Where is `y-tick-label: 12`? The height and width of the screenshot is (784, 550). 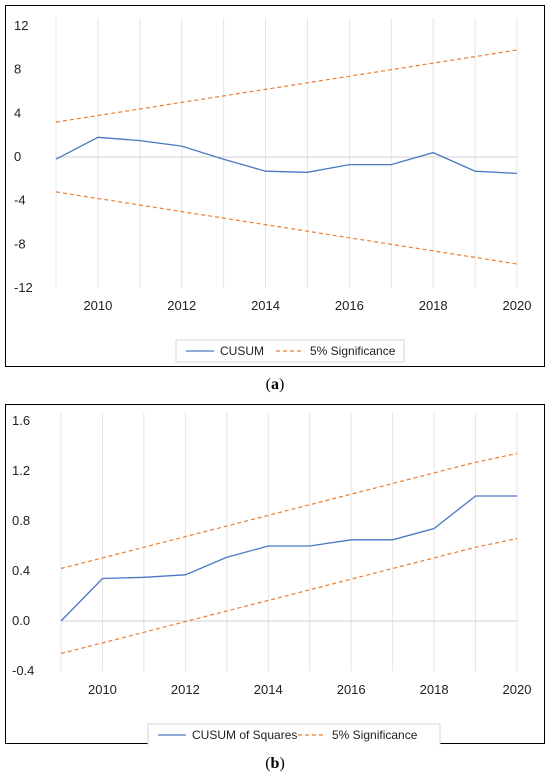
y-tick-label: 12 is located at coordinates (21, 25).